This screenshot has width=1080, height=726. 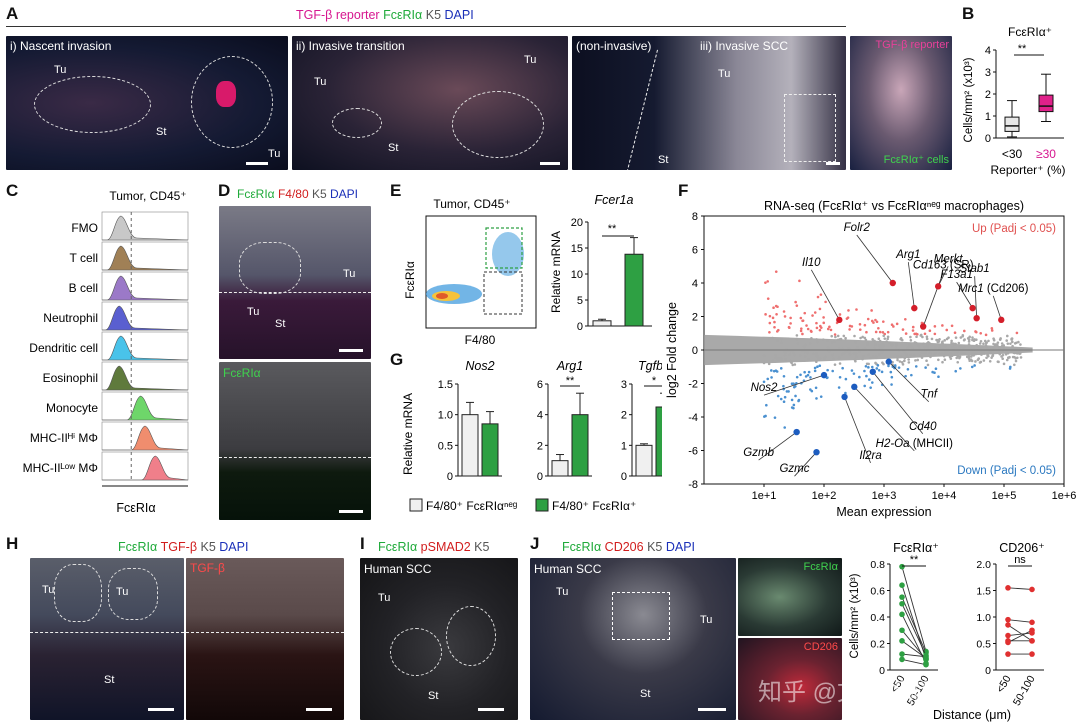 What do you see at coordinates (556, 272) in the screenshot?
I see `panel-e-bar-ylabel: Relative mRNA` at bounding box center [556, 272].